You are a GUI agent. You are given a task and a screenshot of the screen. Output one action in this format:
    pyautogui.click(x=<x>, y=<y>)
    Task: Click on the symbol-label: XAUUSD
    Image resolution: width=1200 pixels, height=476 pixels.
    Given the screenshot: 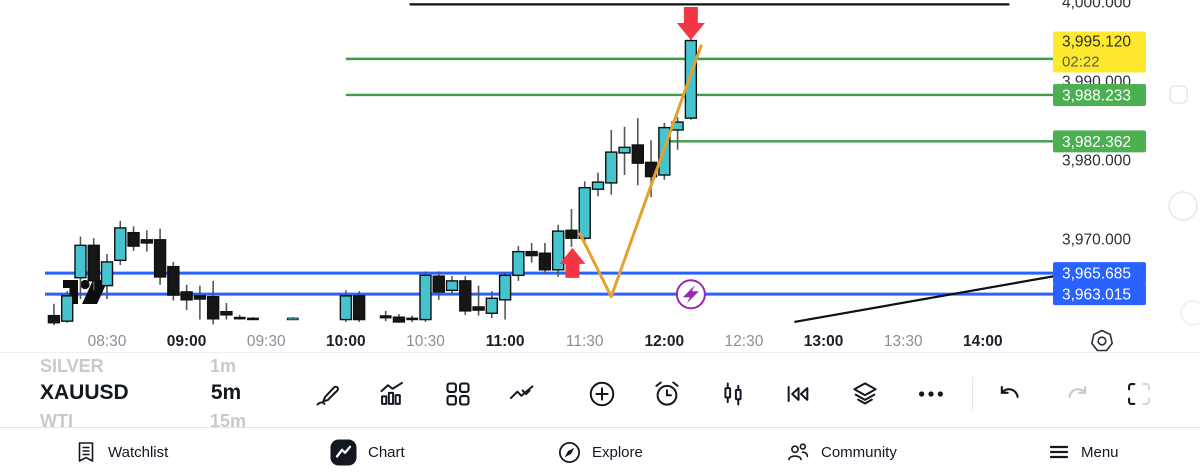 What is the action you would take?
    pyautogui.click(x=84, y=392)
    